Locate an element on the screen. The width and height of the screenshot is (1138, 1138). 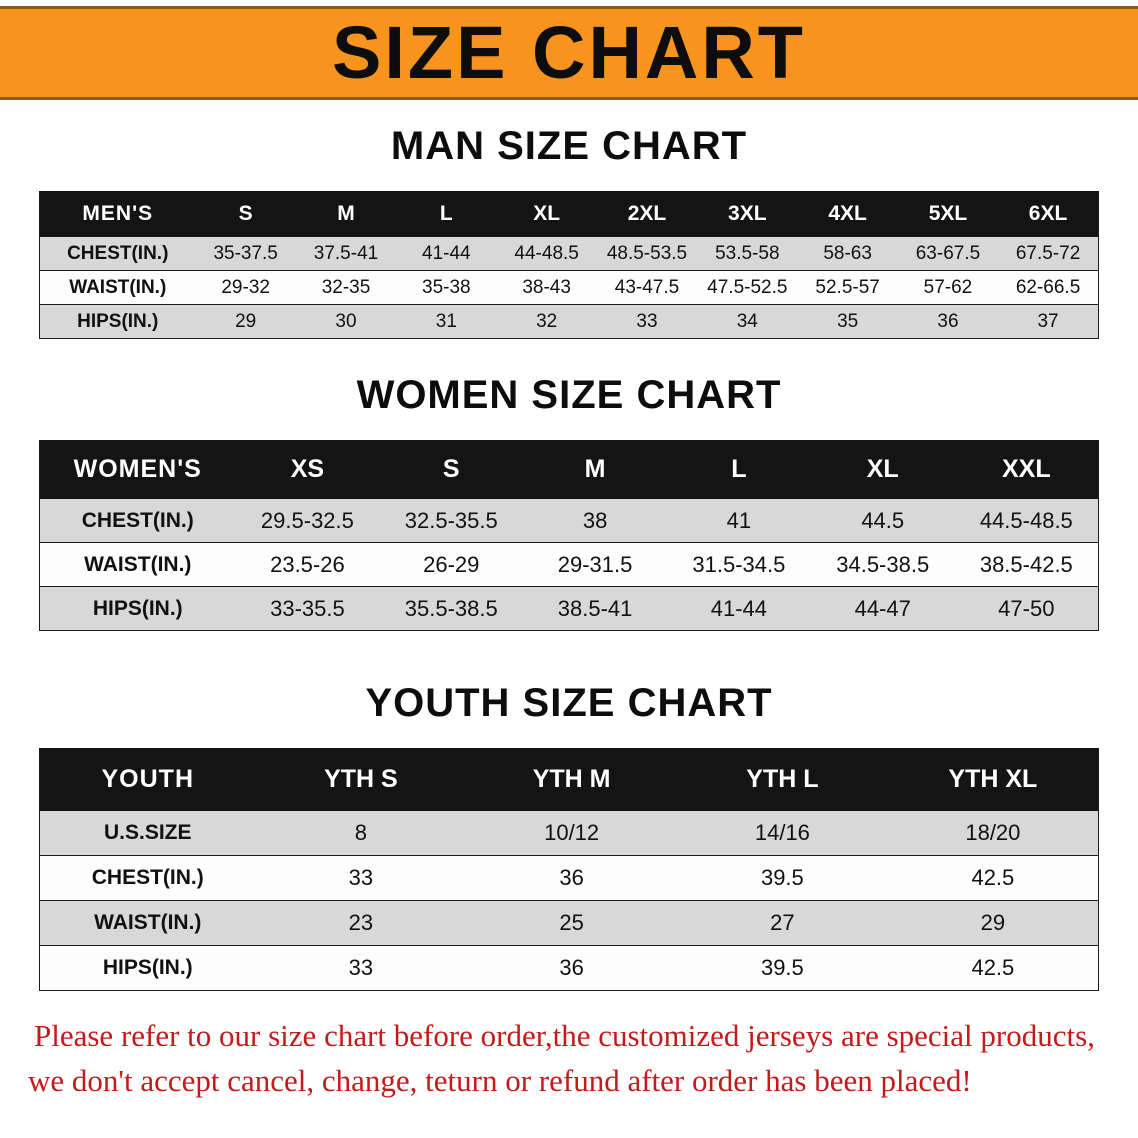
table-cell: 34 is located at coordinates (747, 321).